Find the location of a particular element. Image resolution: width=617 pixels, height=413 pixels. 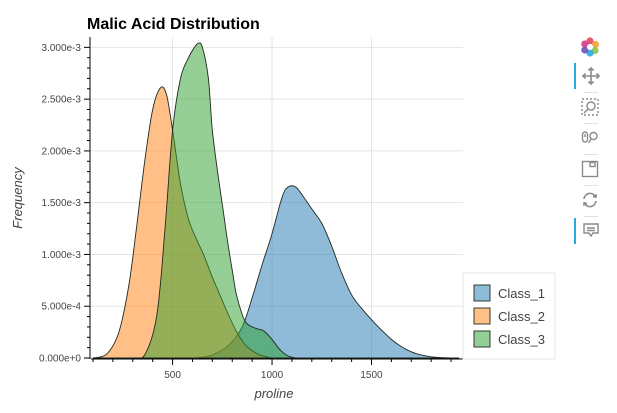

y-tick-label: 3.000e-3 is located at coordinates (62, 48).